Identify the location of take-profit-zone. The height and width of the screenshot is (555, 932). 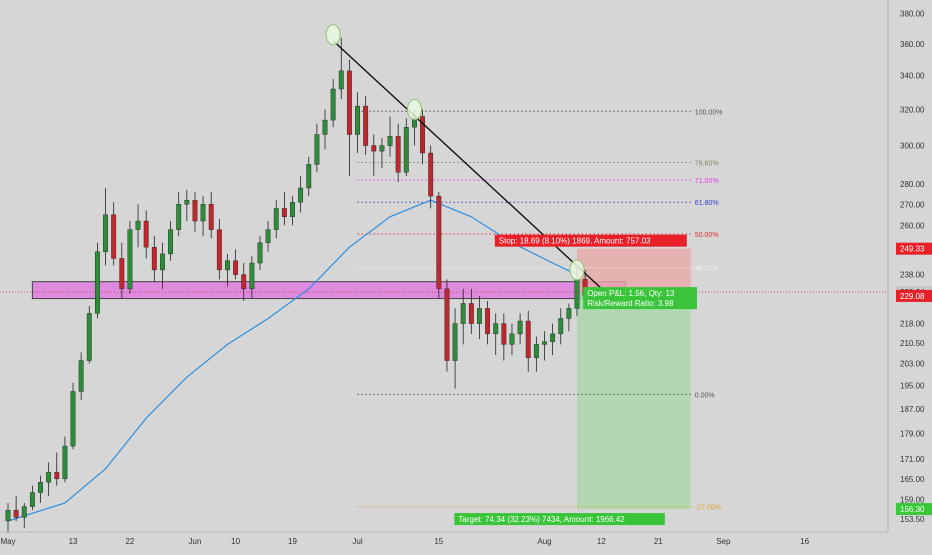
(634, 401).